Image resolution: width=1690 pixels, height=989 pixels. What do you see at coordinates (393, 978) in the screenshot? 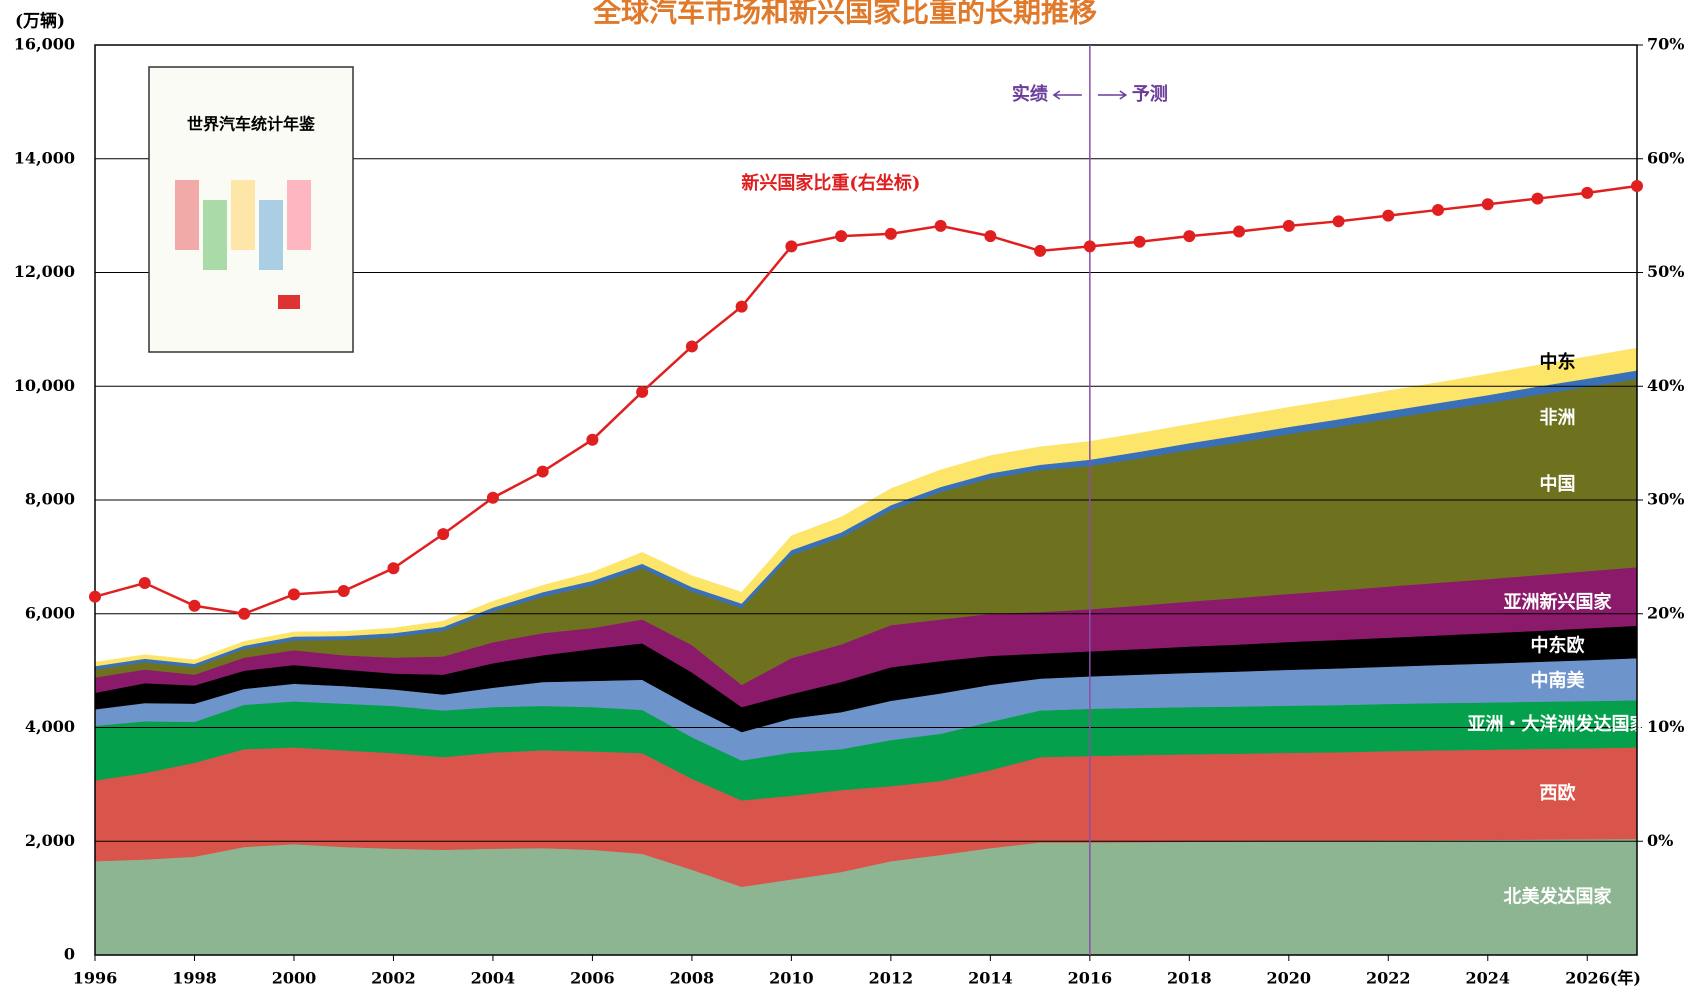
I see `x-tick-label: 2002` at bounding box center [393, 978].